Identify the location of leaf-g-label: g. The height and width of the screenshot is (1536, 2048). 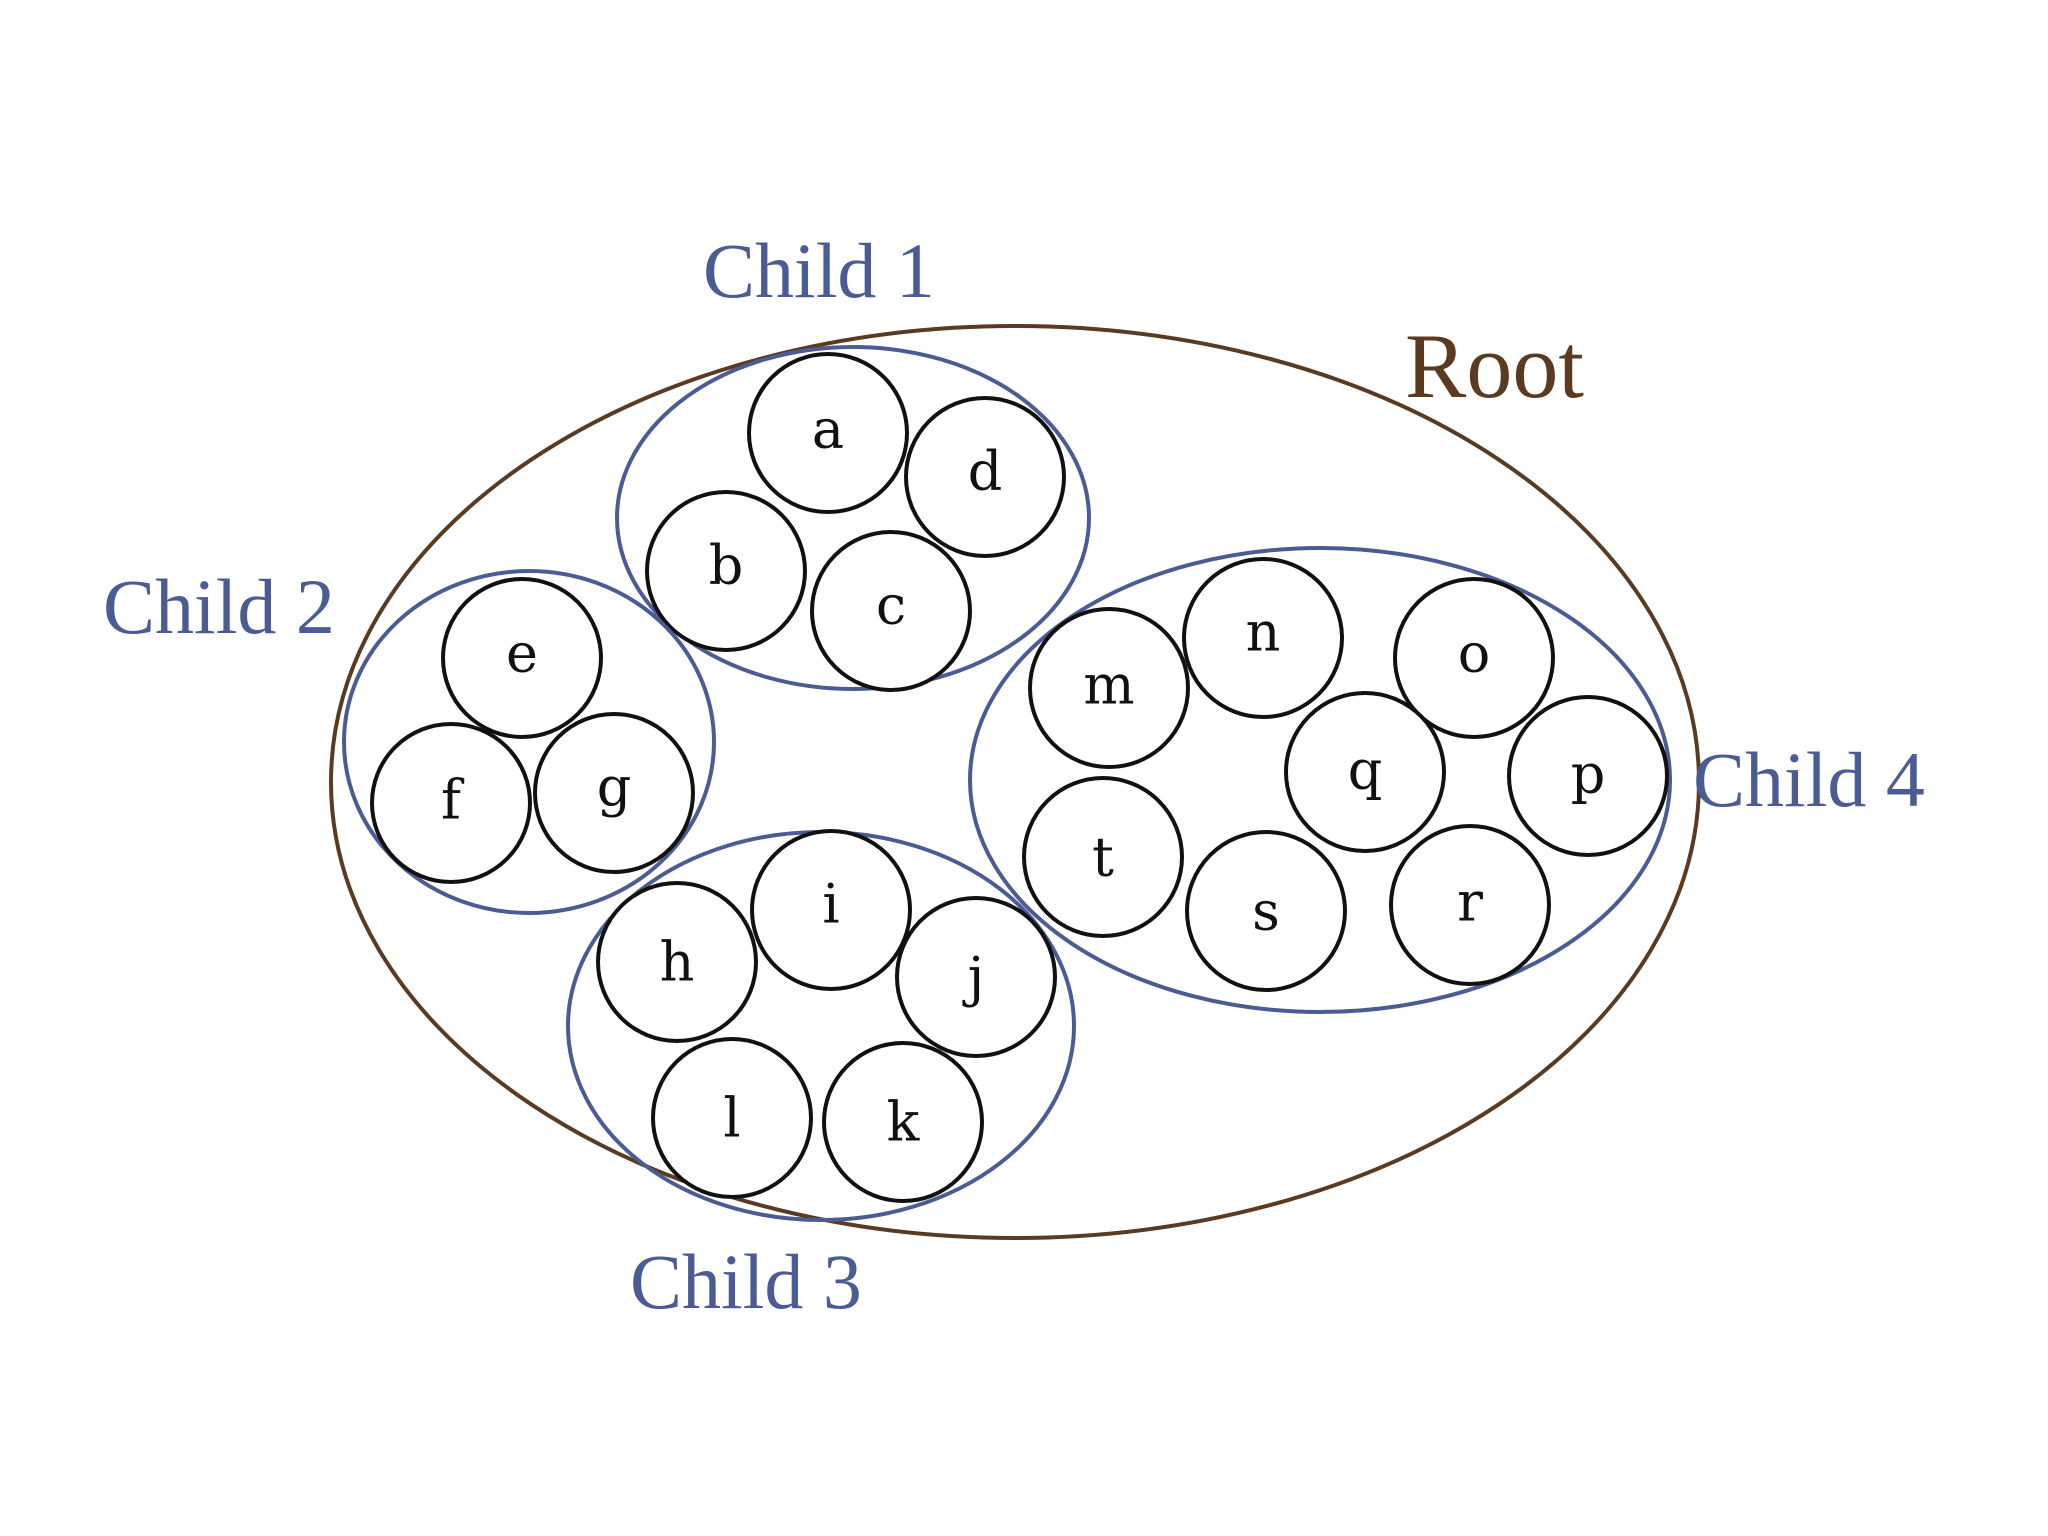
(614, 787).